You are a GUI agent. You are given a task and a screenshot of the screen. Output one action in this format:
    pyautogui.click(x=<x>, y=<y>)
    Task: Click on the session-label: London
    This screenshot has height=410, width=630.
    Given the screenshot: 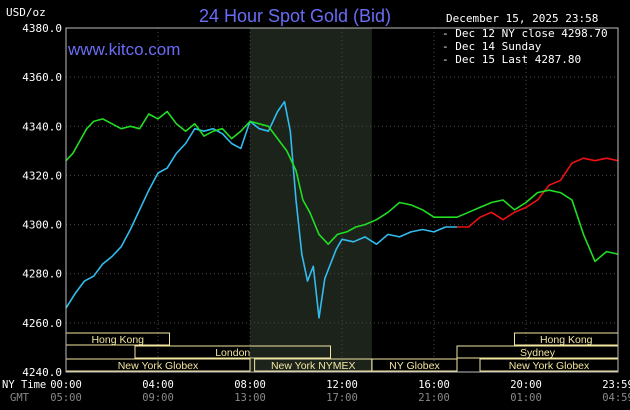 What is the action you would take?
    pyautogui.click(x=232, y=353)
    